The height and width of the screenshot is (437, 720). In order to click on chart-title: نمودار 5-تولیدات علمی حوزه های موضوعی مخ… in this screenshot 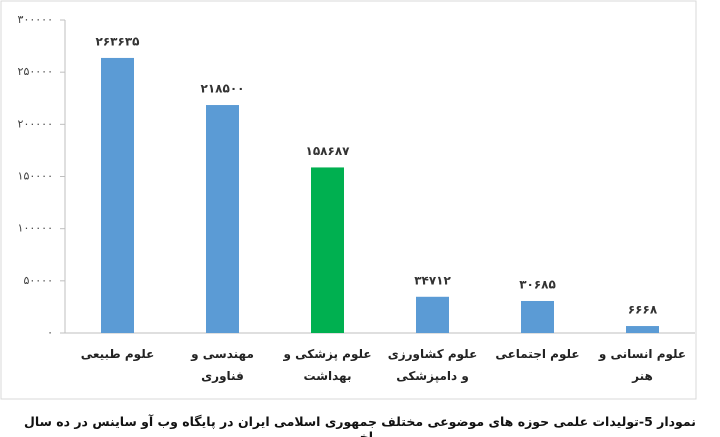, I will do `click(360, 425)`.